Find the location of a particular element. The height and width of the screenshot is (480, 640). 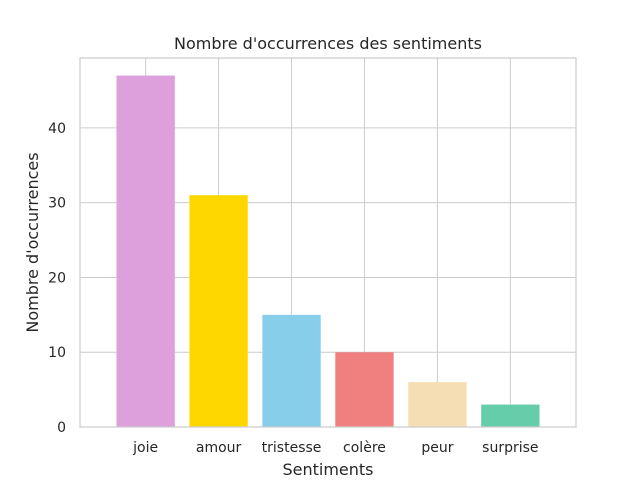

bar-joie is located at coordinates (145, 251).